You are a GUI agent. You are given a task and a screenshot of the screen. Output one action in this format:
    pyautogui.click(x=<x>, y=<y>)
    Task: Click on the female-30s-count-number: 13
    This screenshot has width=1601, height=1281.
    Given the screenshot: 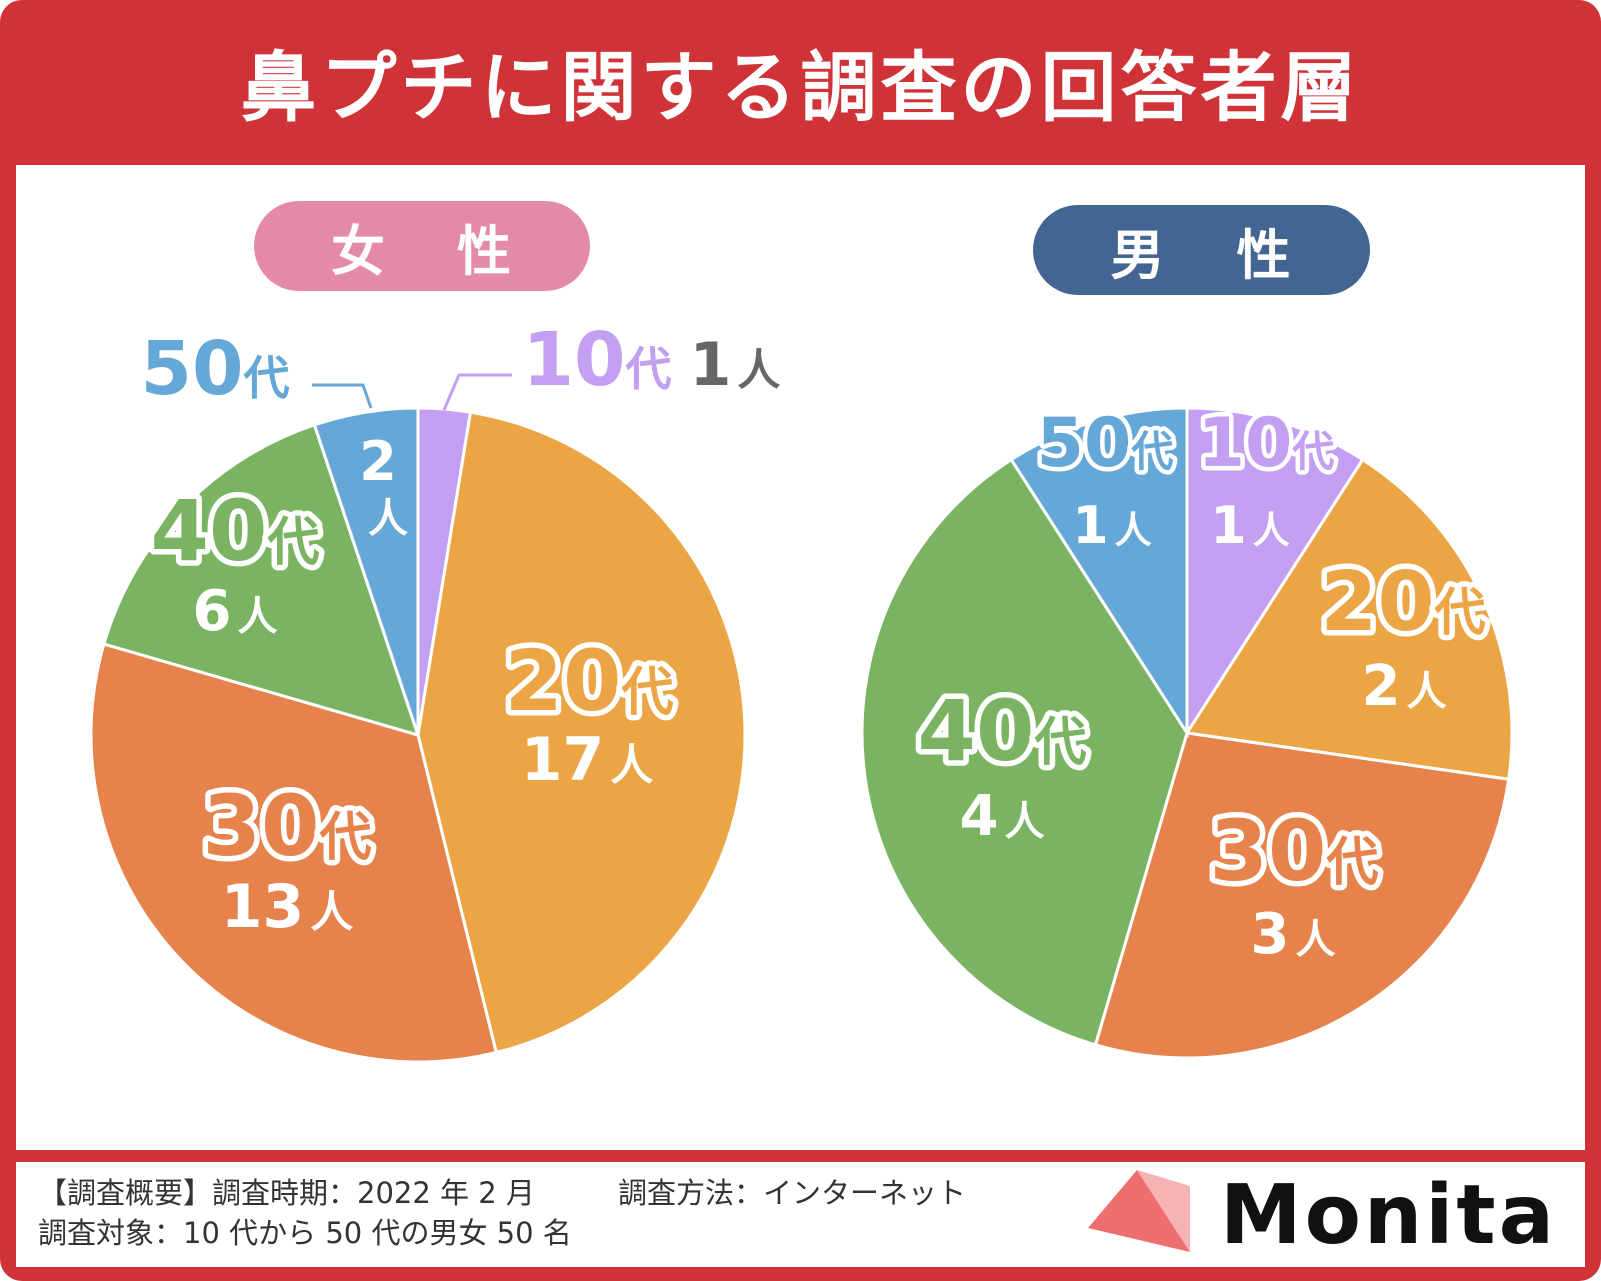 What is the action you would take?
    pyautogui.click(x=263, y=907)
    